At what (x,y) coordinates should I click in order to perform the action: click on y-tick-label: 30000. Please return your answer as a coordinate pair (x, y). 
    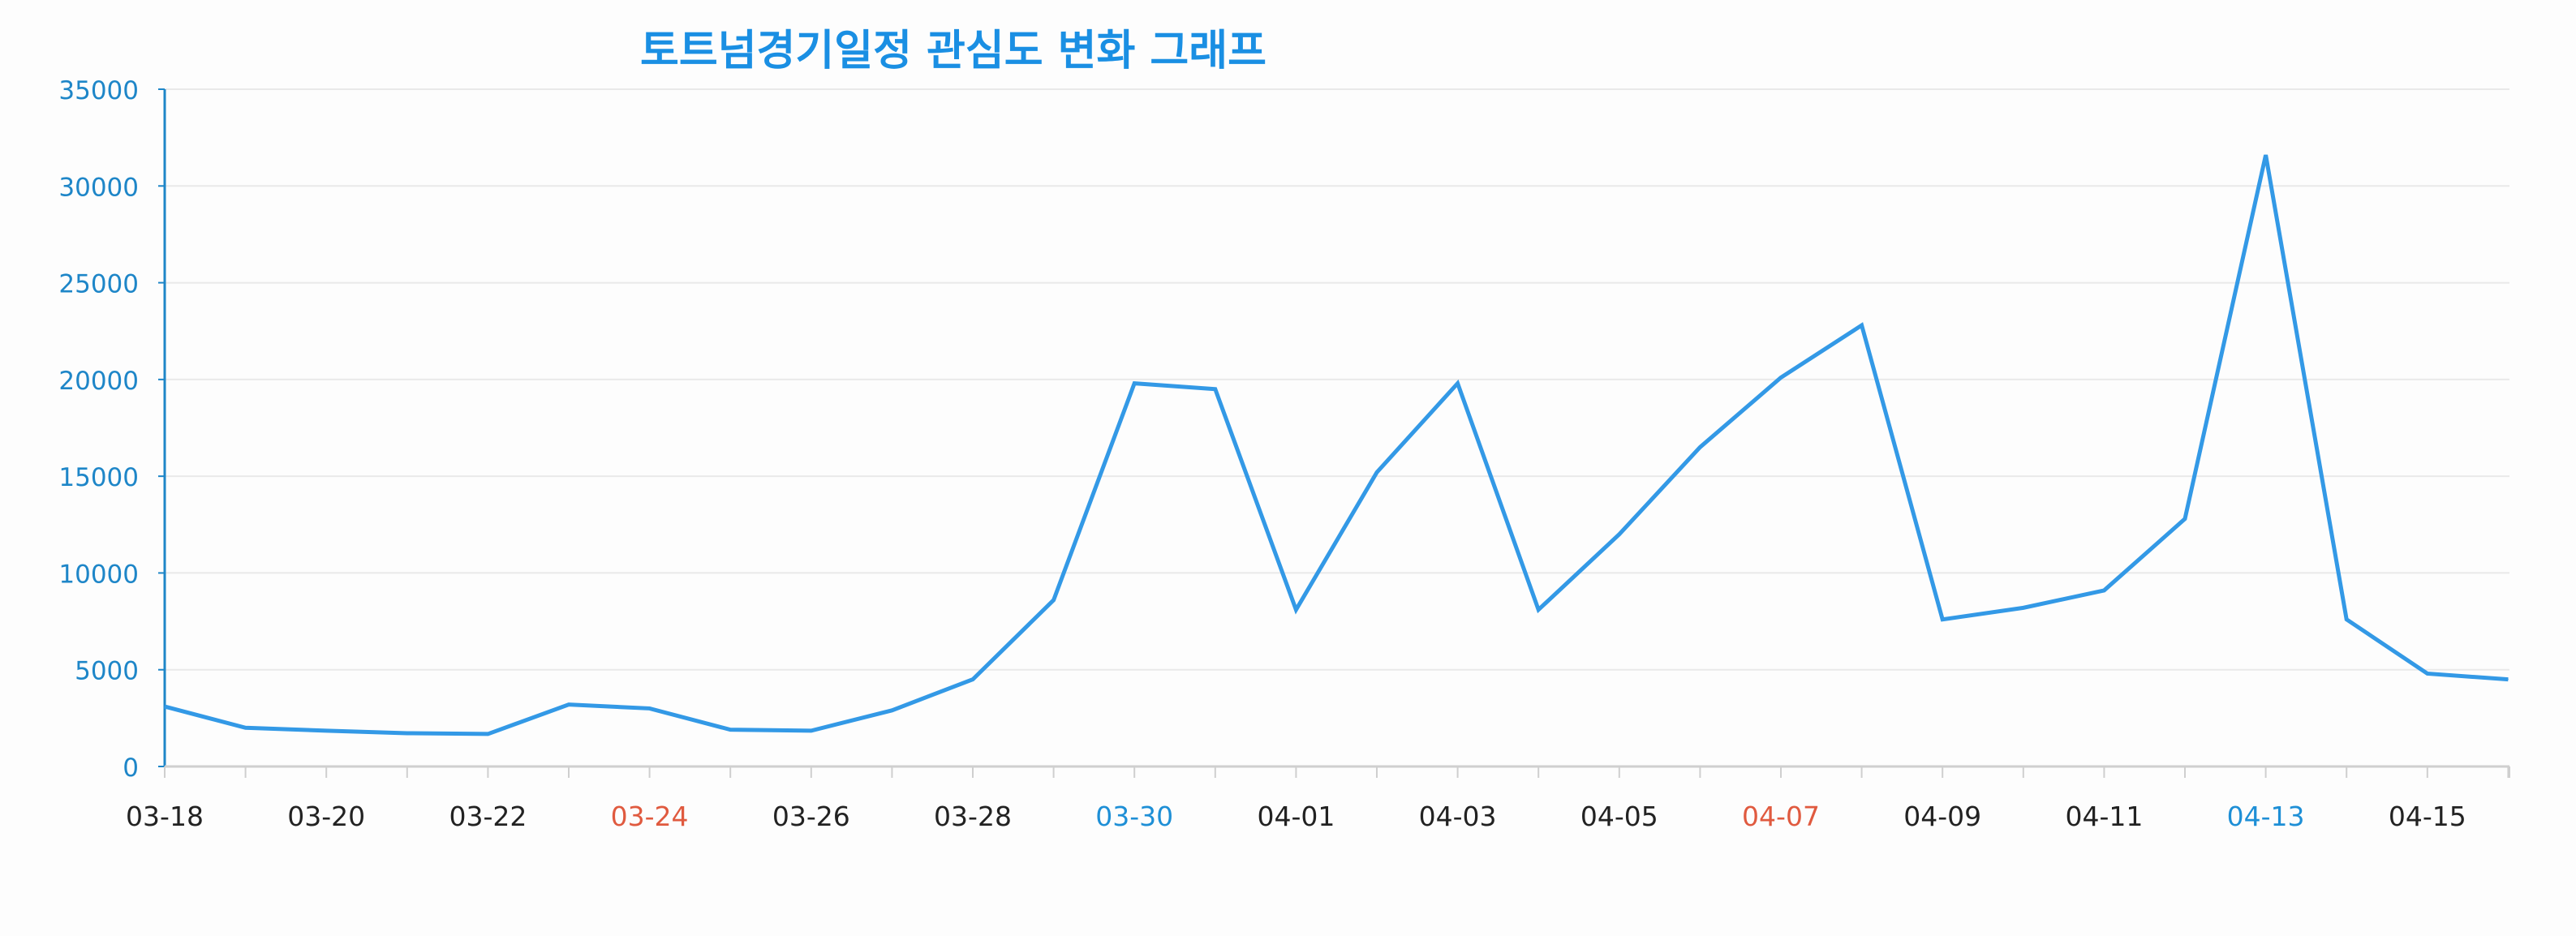
    Looking at the image, I should click on (98, 187).